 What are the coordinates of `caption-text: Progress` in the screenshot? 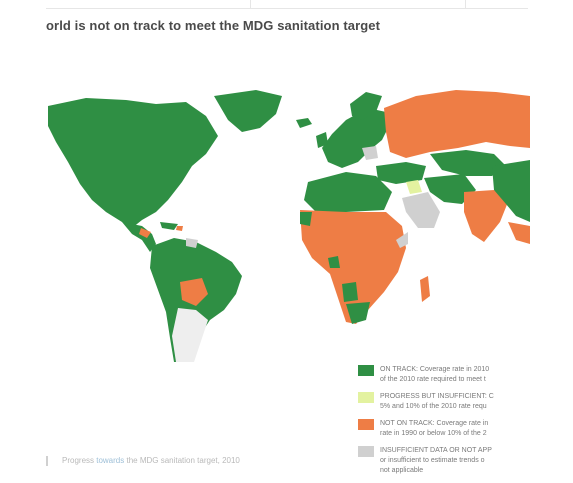 It's located at (79, 461).